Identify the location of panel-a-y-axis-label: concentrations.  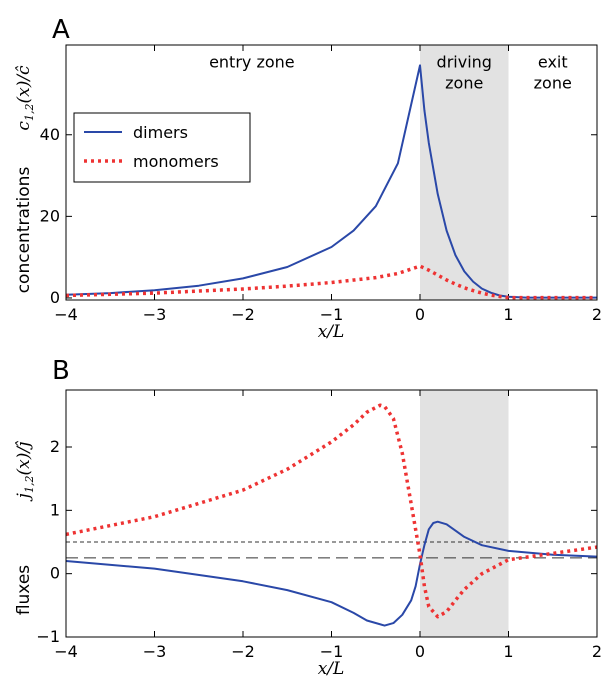
(24, 230).